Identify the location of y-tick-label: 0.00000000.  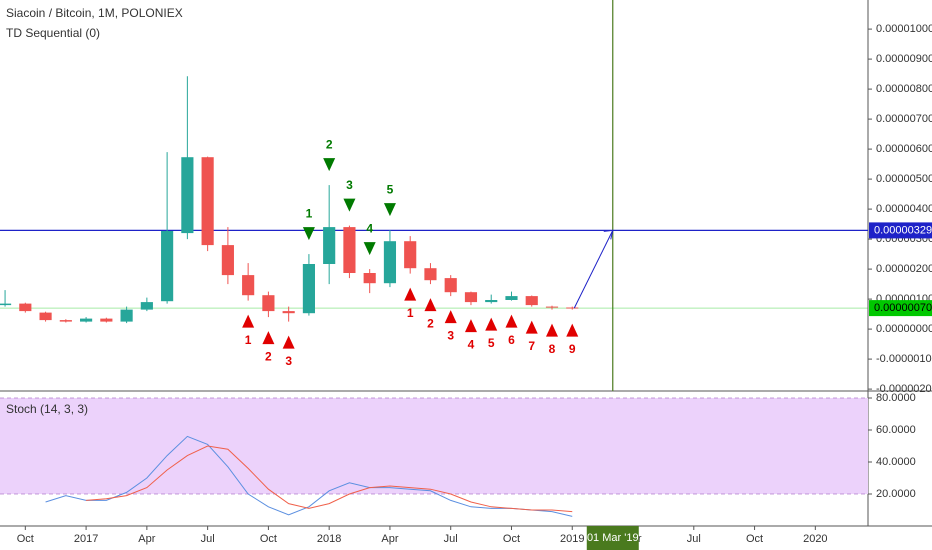
(904, 329).